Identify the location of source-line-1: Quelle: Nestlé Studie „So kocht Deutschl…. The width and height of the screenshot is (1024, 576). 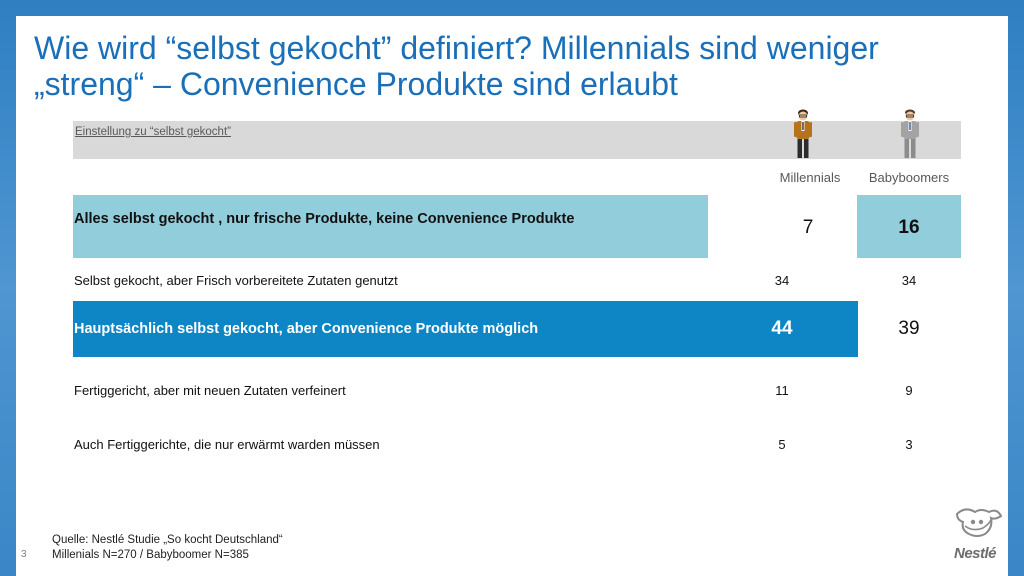
(167, 540).